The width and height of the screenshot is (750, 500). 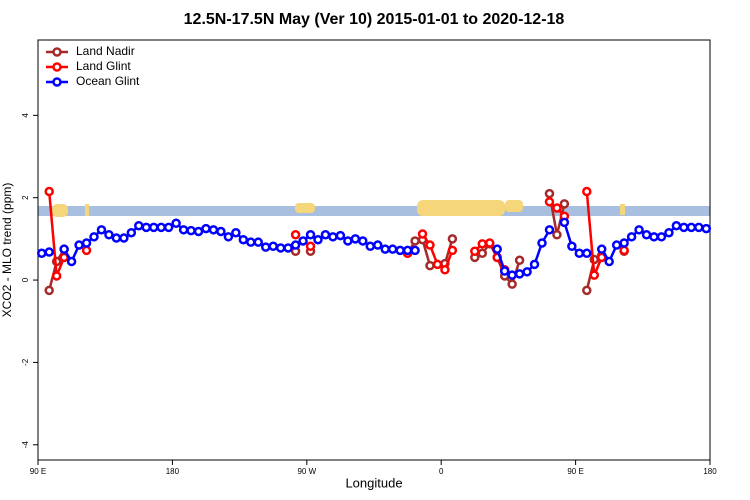 I want to click on x-tick-label: 0, so click(x=441, y=471).